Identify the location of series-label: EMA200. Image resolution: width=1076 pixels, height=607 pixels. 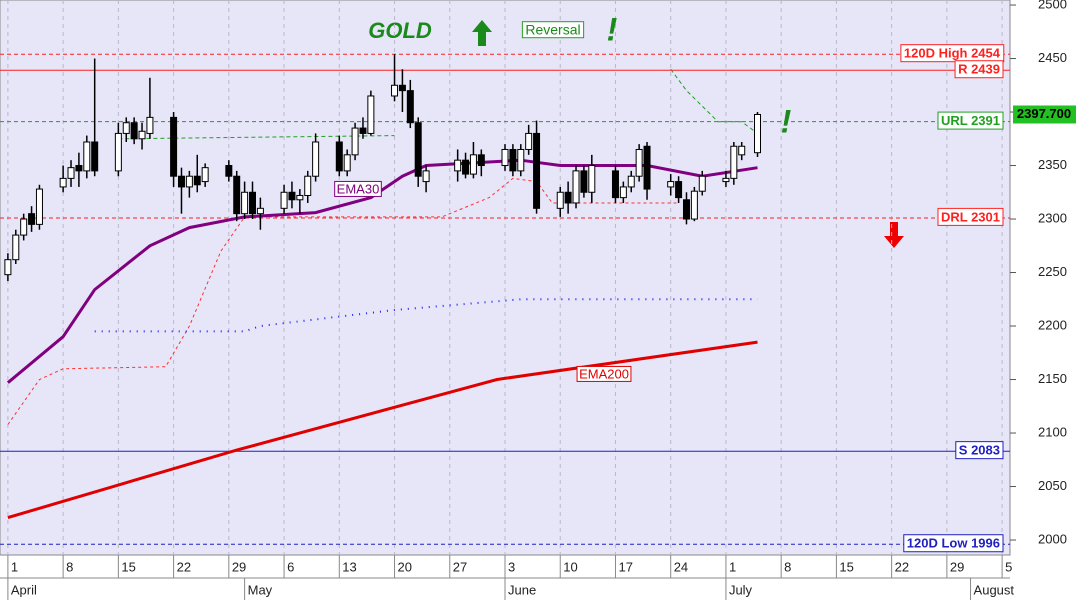
(604, 373).